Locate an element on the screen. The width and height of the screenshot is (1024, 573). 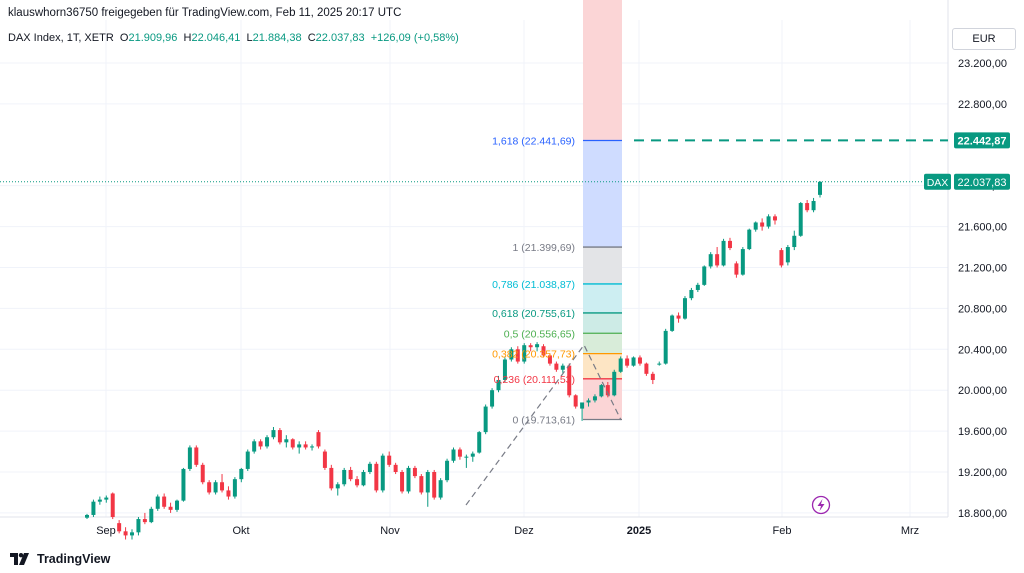
x-tick-label: Okt is located at coordinates (240, 531).